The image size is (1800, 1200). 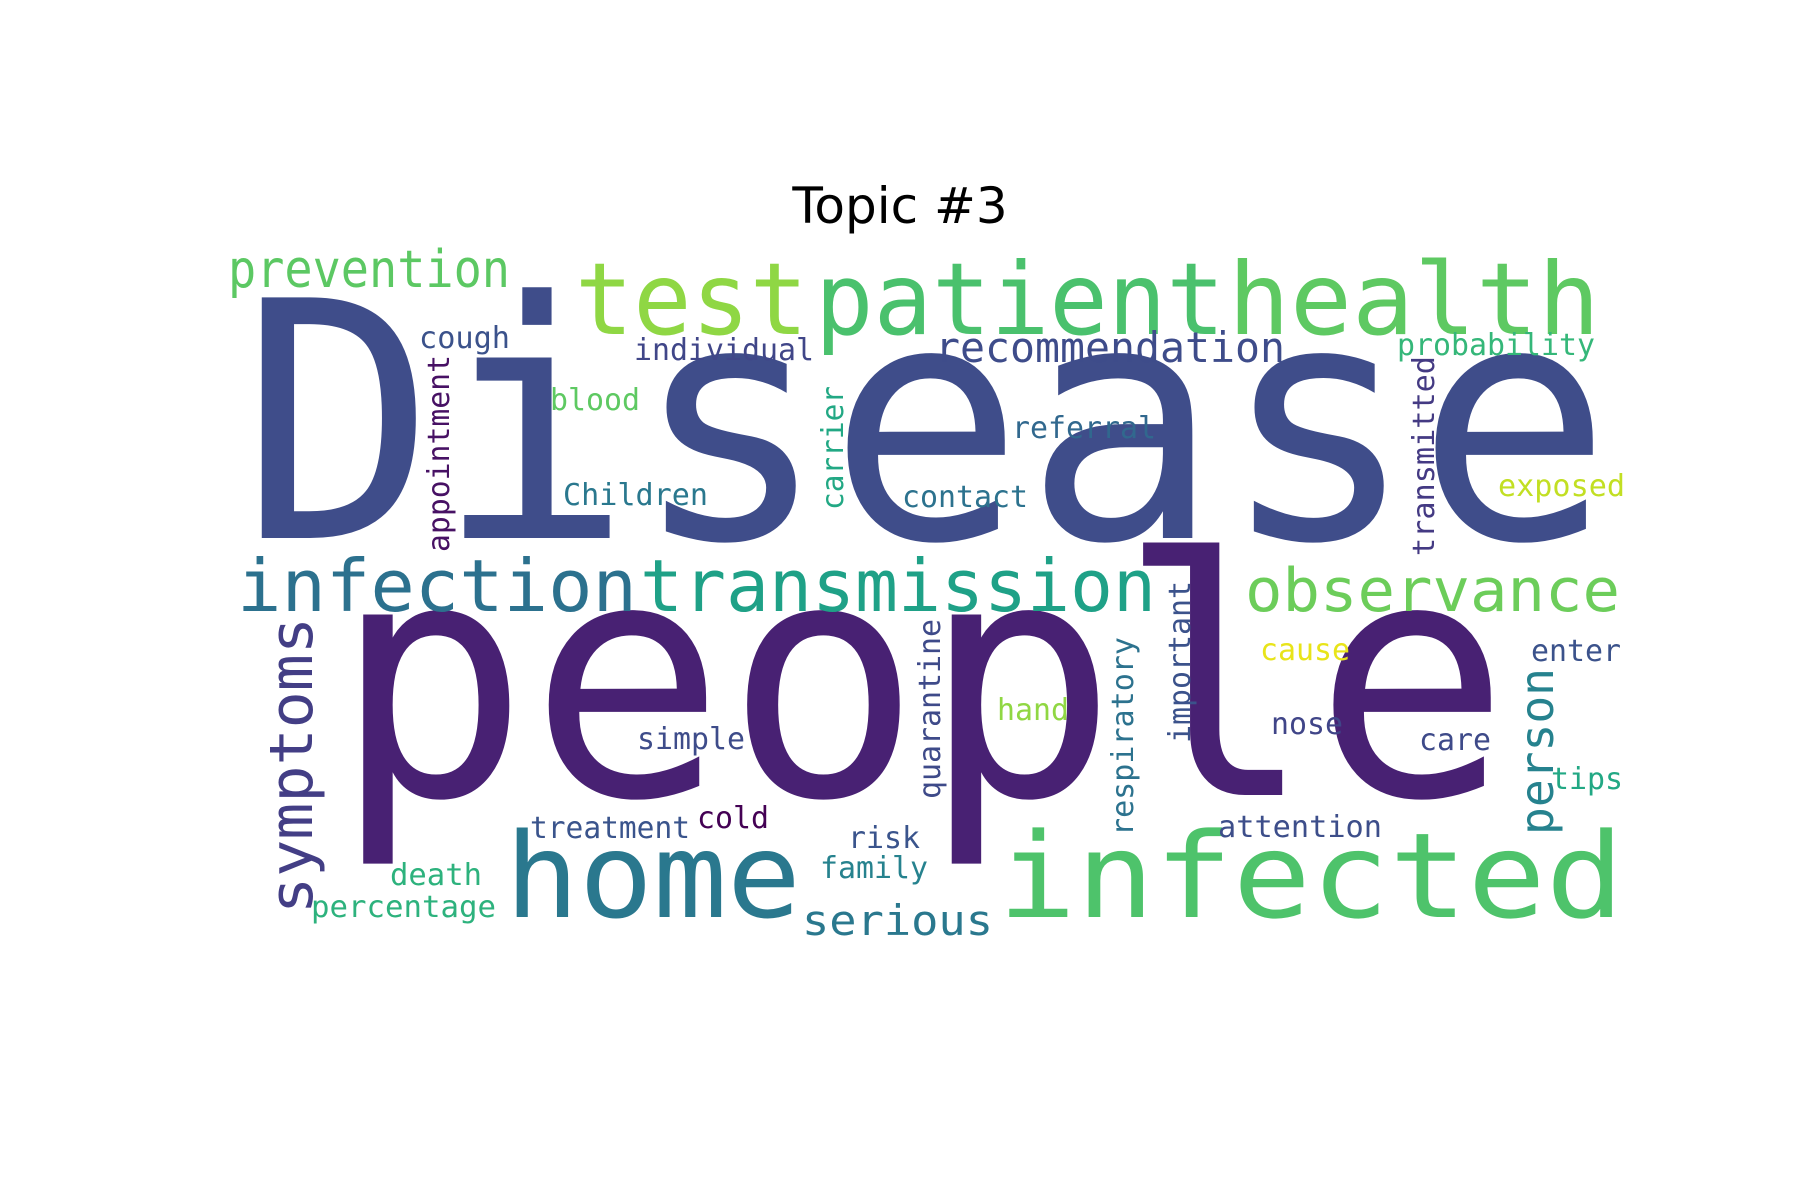 I want to click on word-exposed: exposed, so click(x=1561, y=486).